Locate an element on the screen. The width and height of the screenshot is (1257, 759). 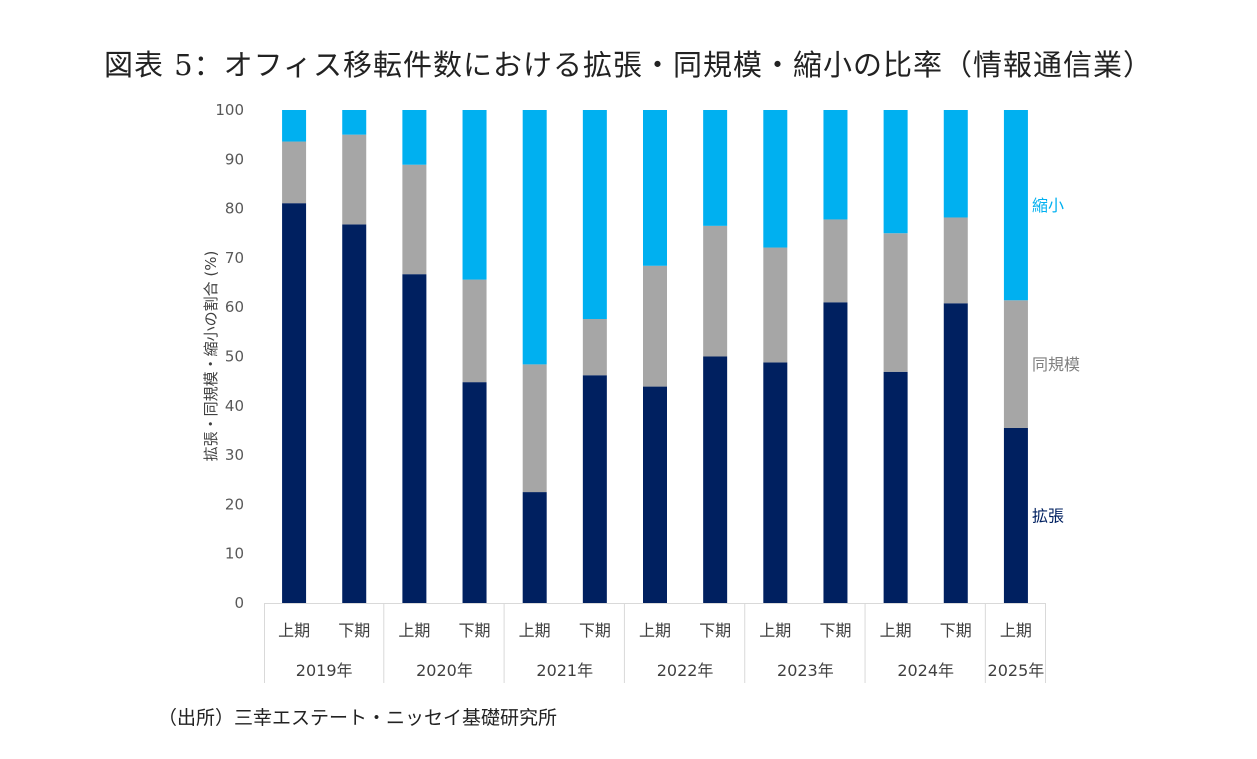
y-tick-label: 100 is located at coordinates (229, 110).